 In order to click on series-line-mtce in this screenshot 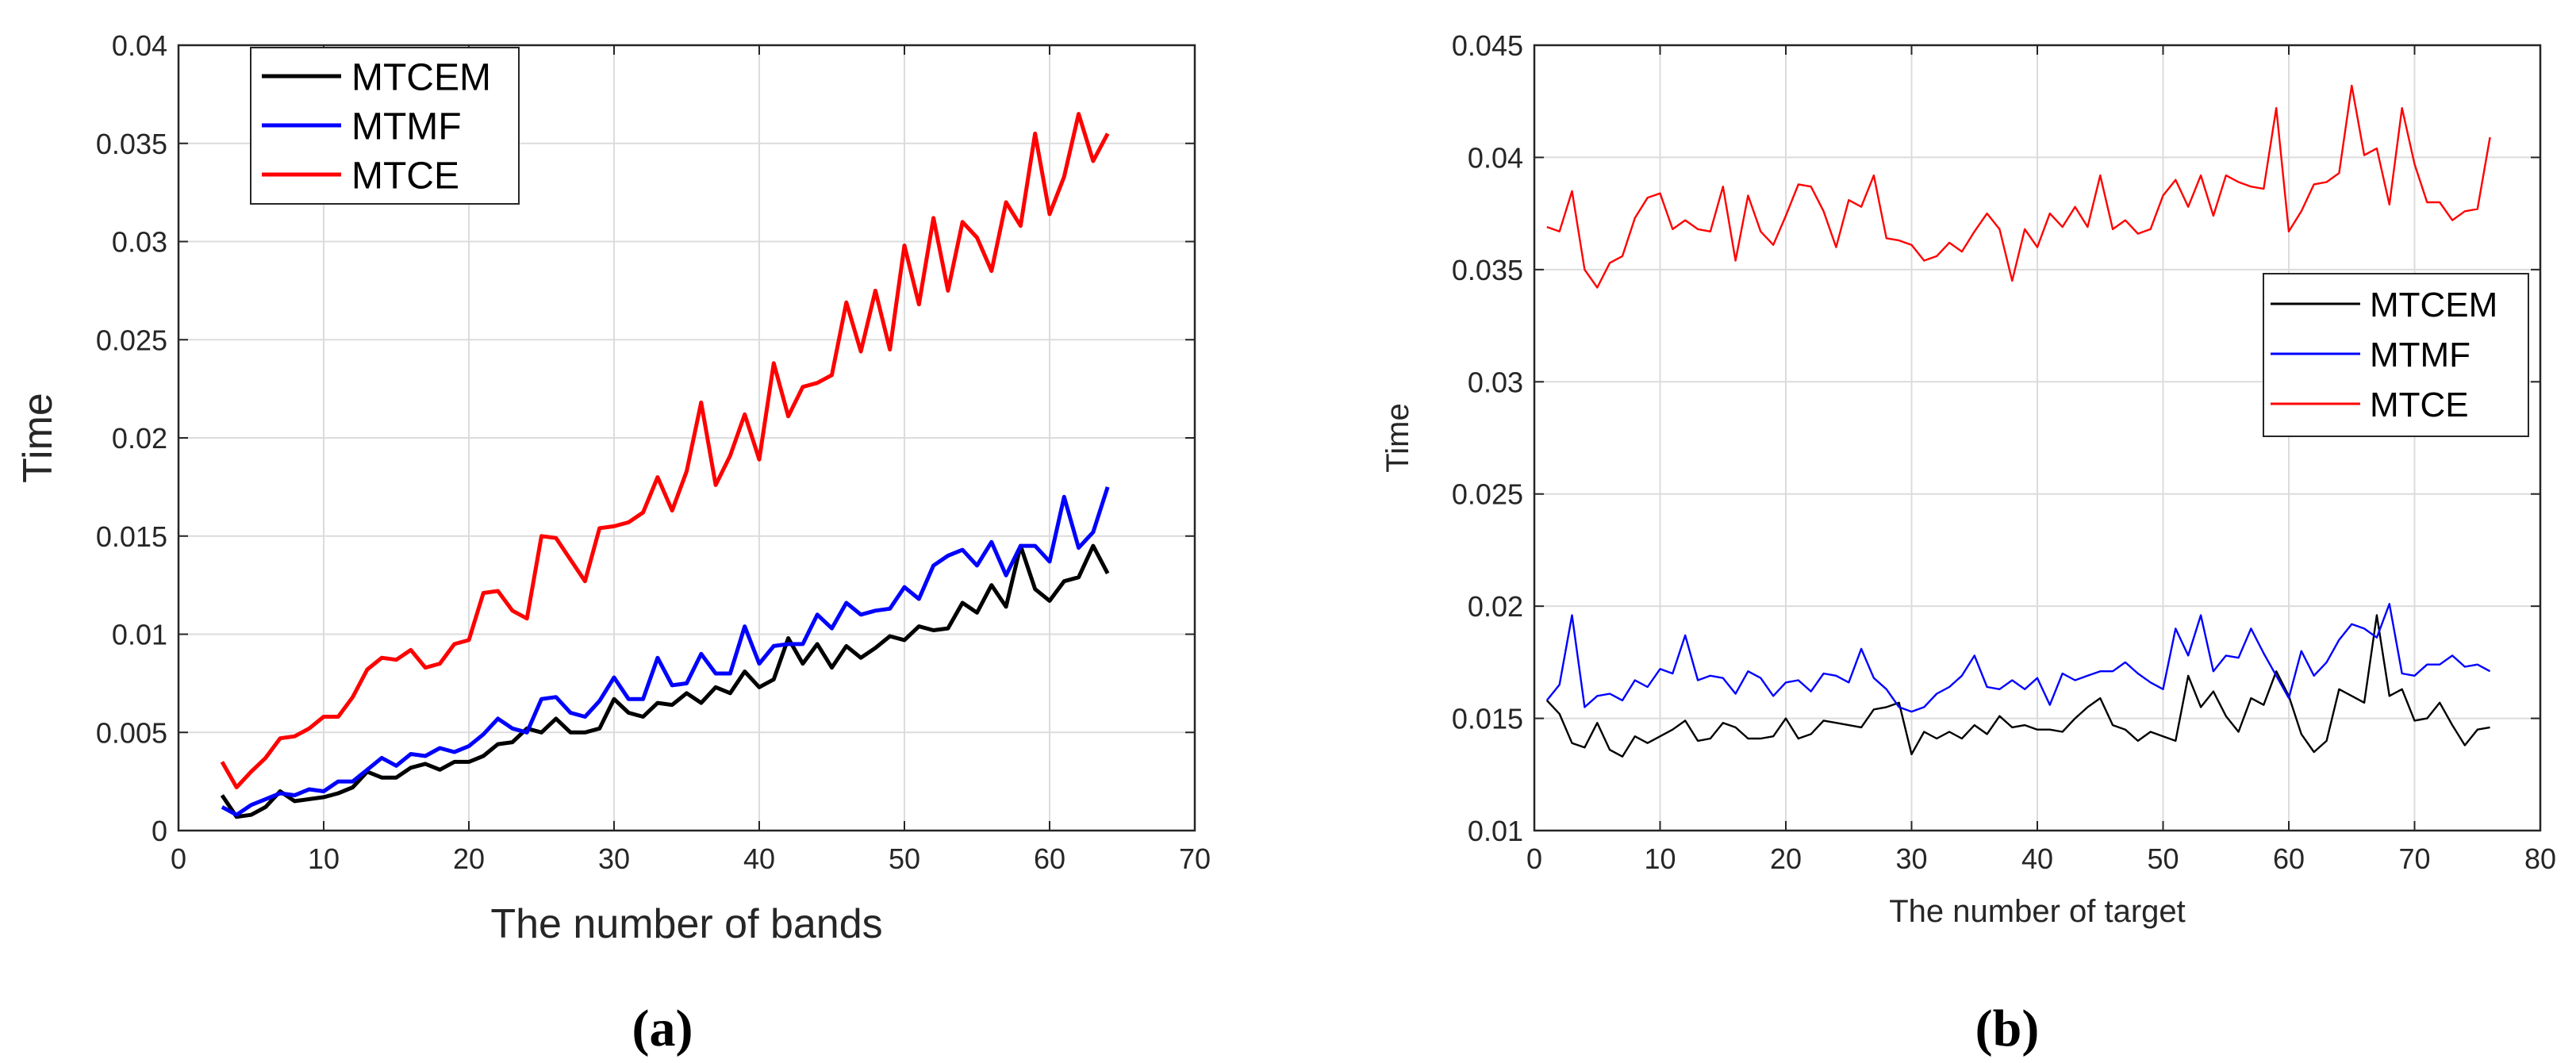, I will do `click(2018, 186)`.